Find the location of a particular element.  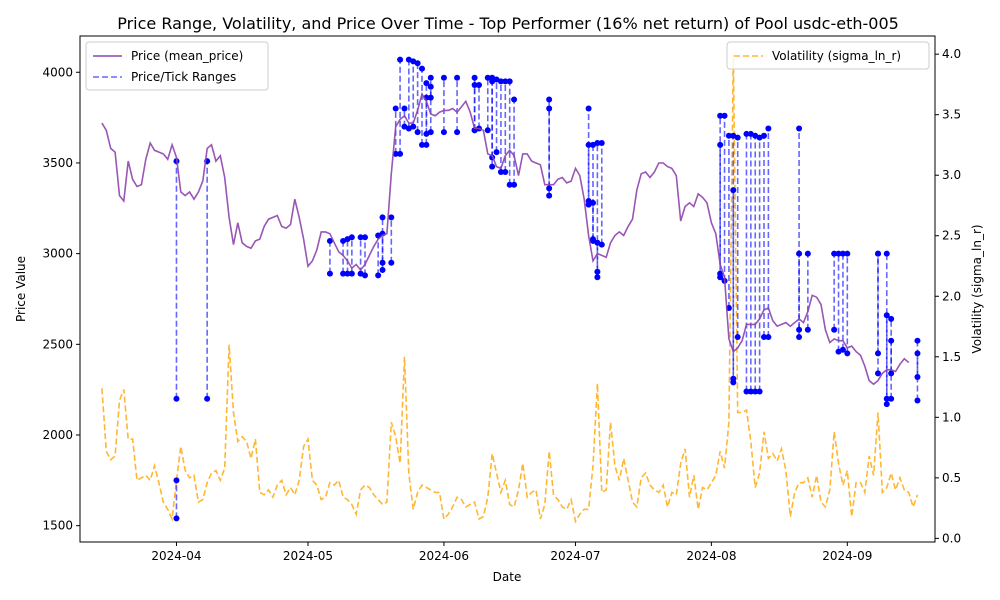

y-tick-label: 1500 is located at coordinates (57, 526).